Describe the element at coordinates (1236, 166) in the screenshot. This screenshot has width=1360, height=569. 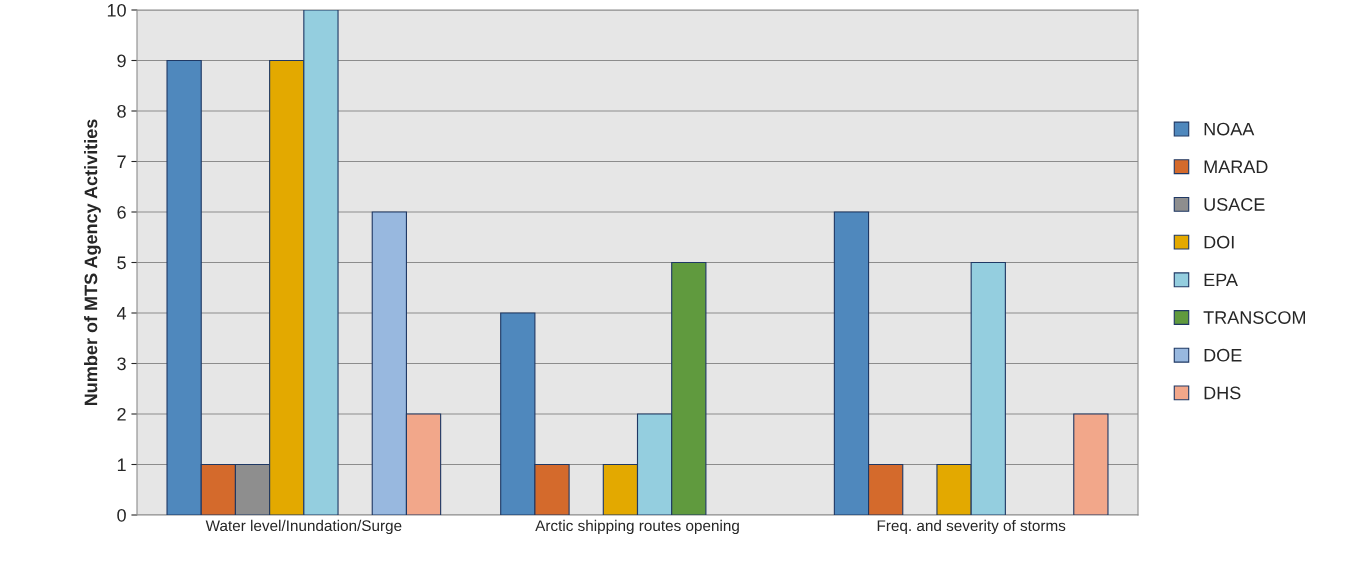
I see `legend-label: MARAD` at that location.